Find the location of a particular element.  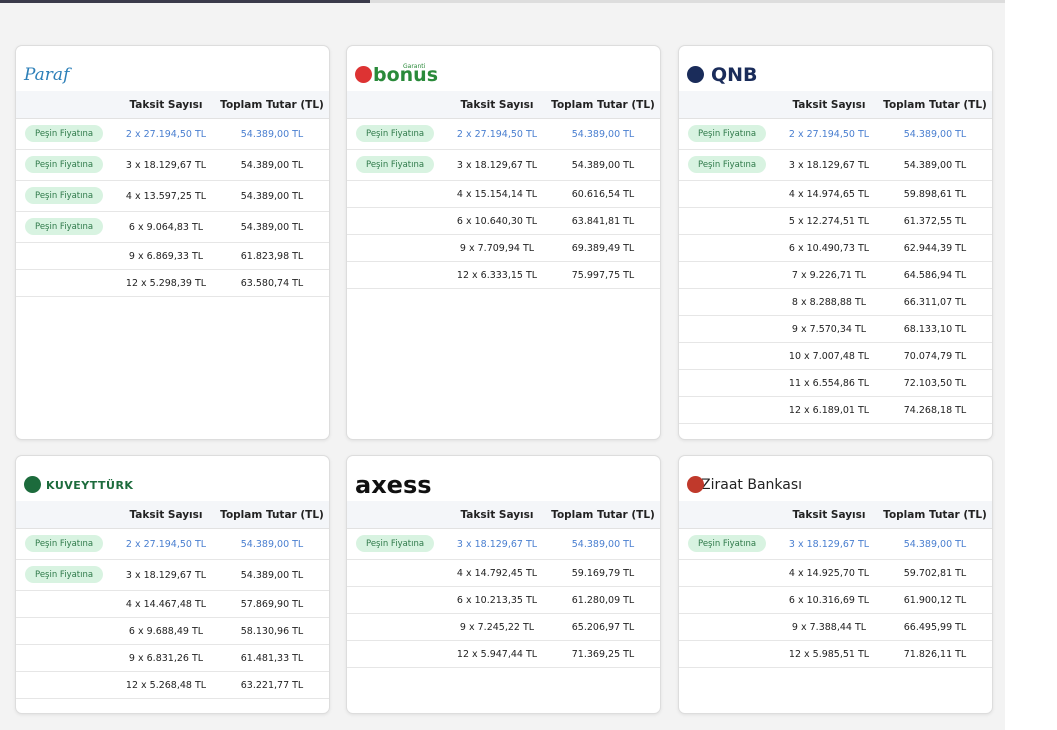

installment: 9 x 7.570,34 TL is located at coordinates (829, 329).